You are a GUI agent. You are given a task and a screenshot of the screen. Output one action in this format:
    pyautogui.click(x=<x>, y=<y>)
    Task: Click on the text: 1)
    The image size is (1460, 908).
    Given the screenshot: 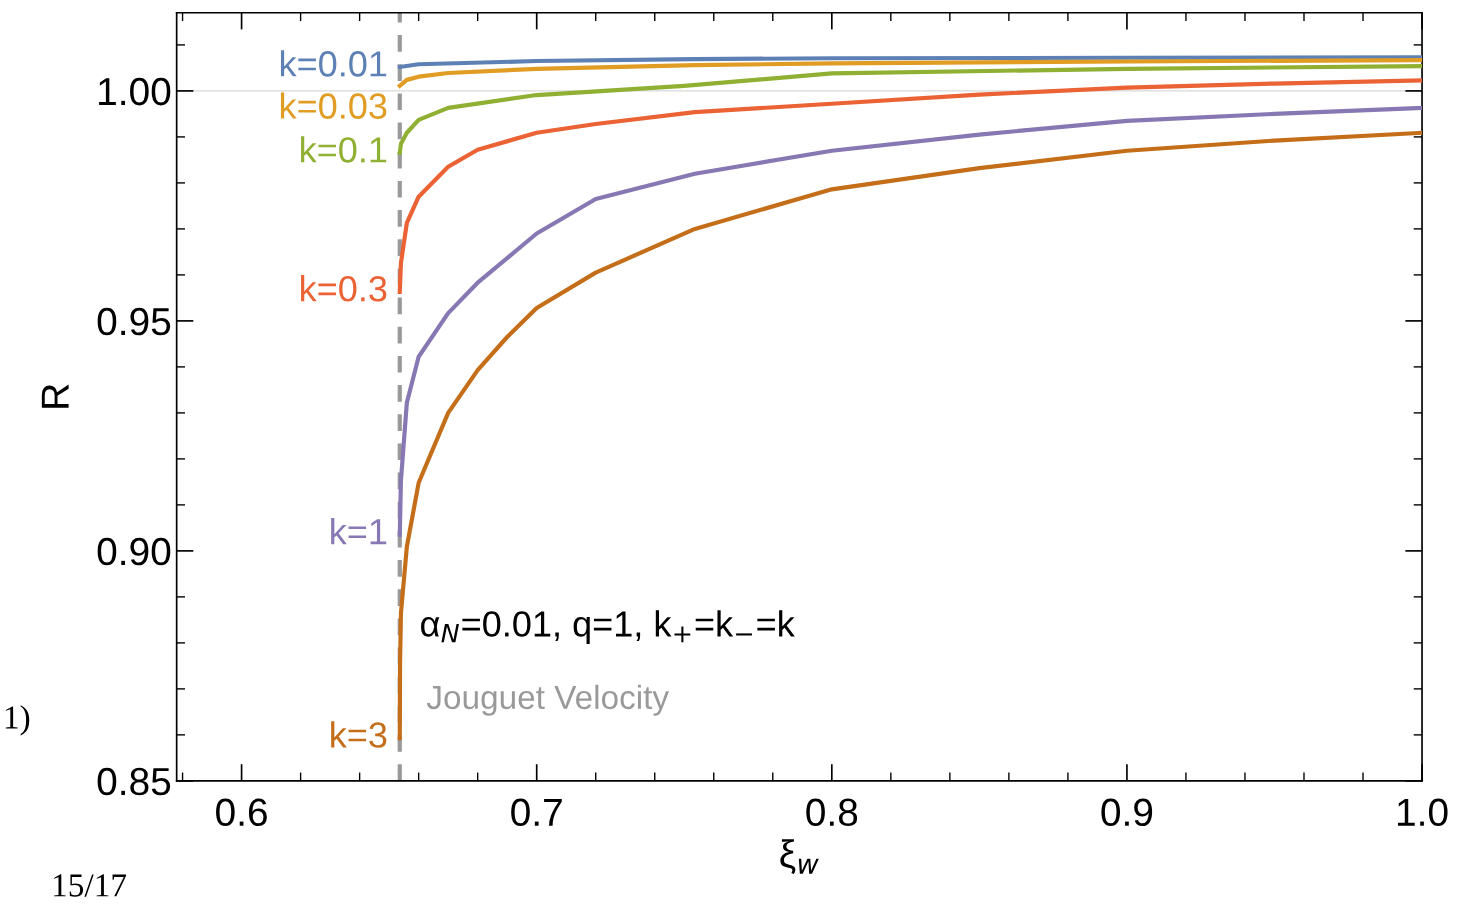 What is the action you would take?
    pyautogui.click(x=17, y=720)
    